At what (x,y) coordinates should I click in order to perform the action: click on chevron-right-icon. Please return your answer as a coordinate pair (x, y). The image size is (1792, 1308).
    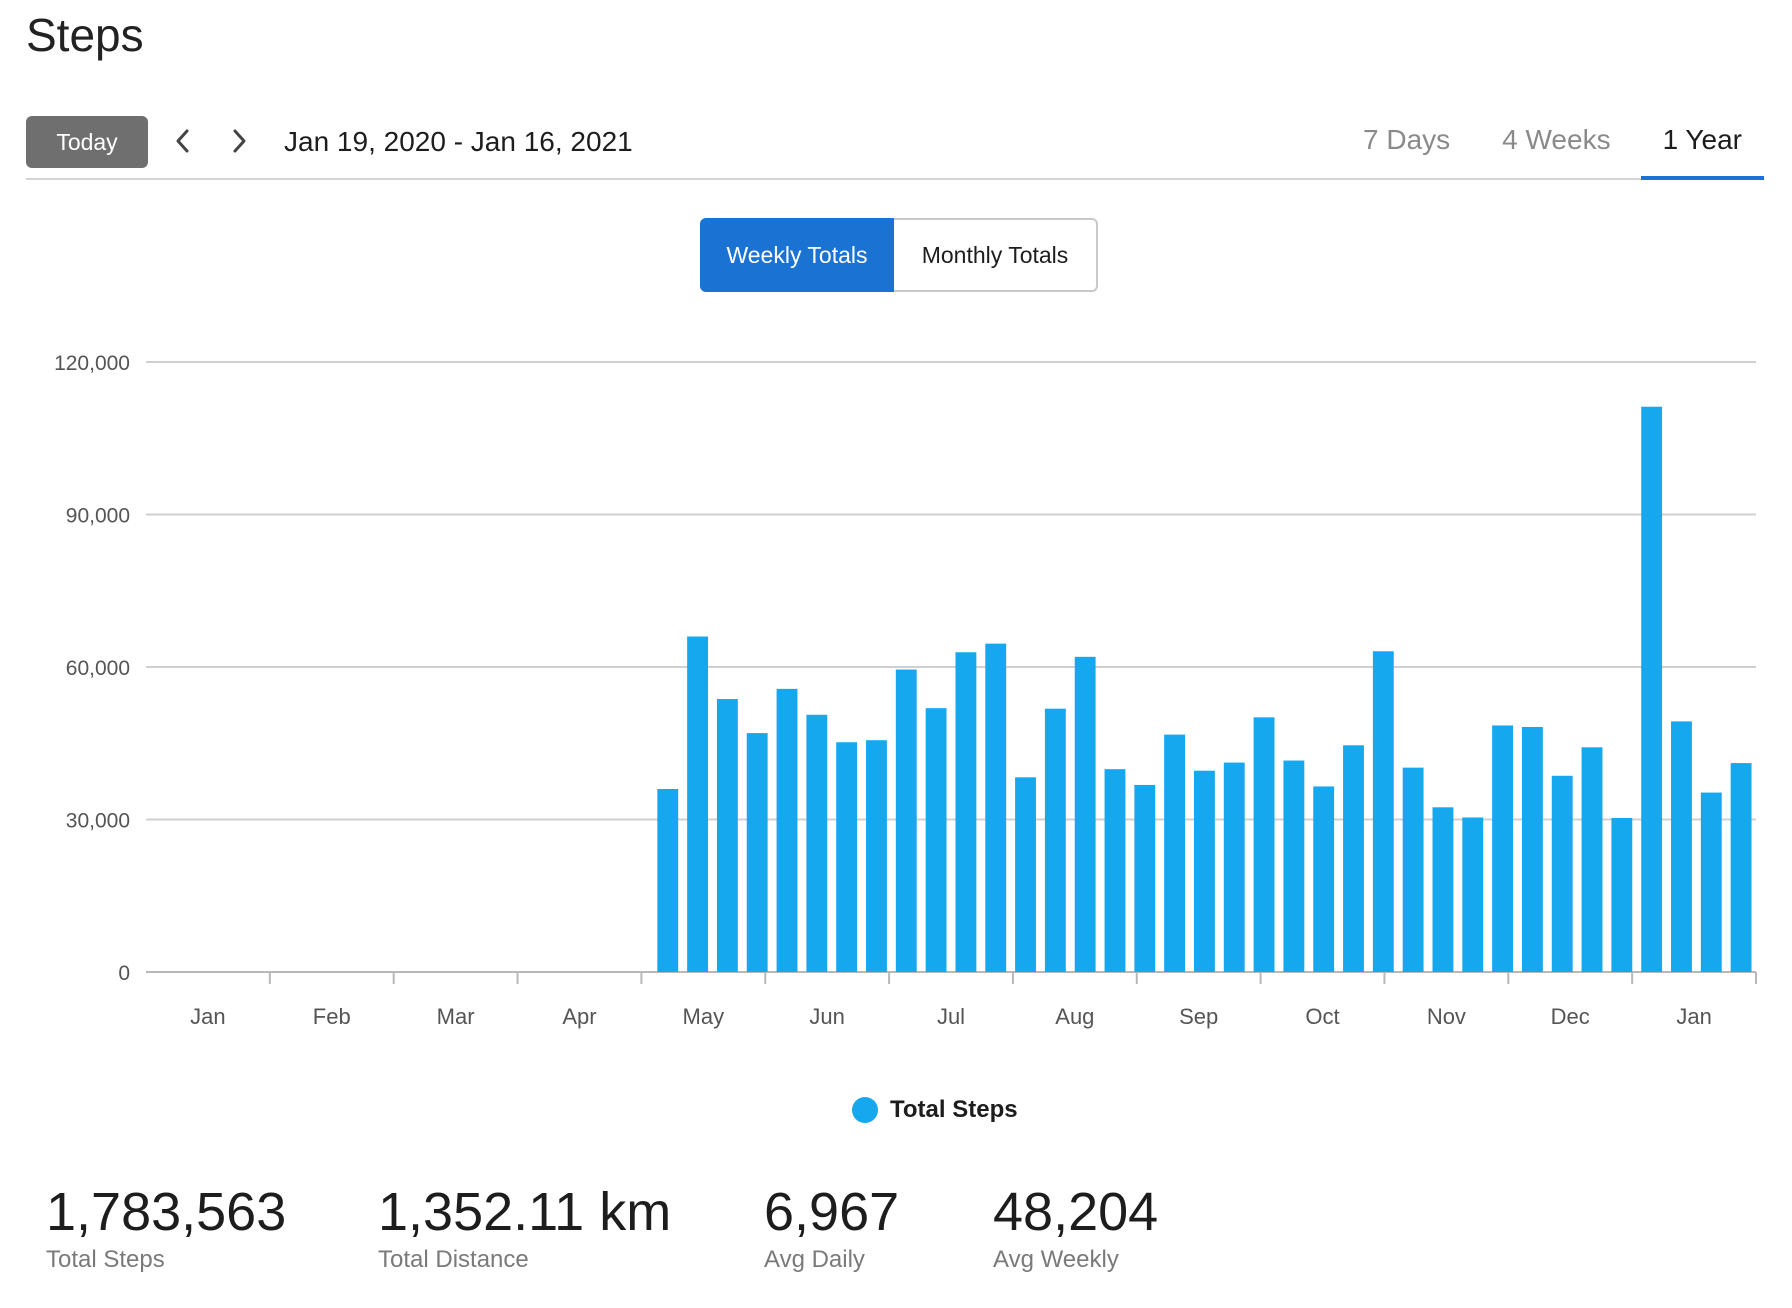
    Looking at the image, I should click on (239, 141).